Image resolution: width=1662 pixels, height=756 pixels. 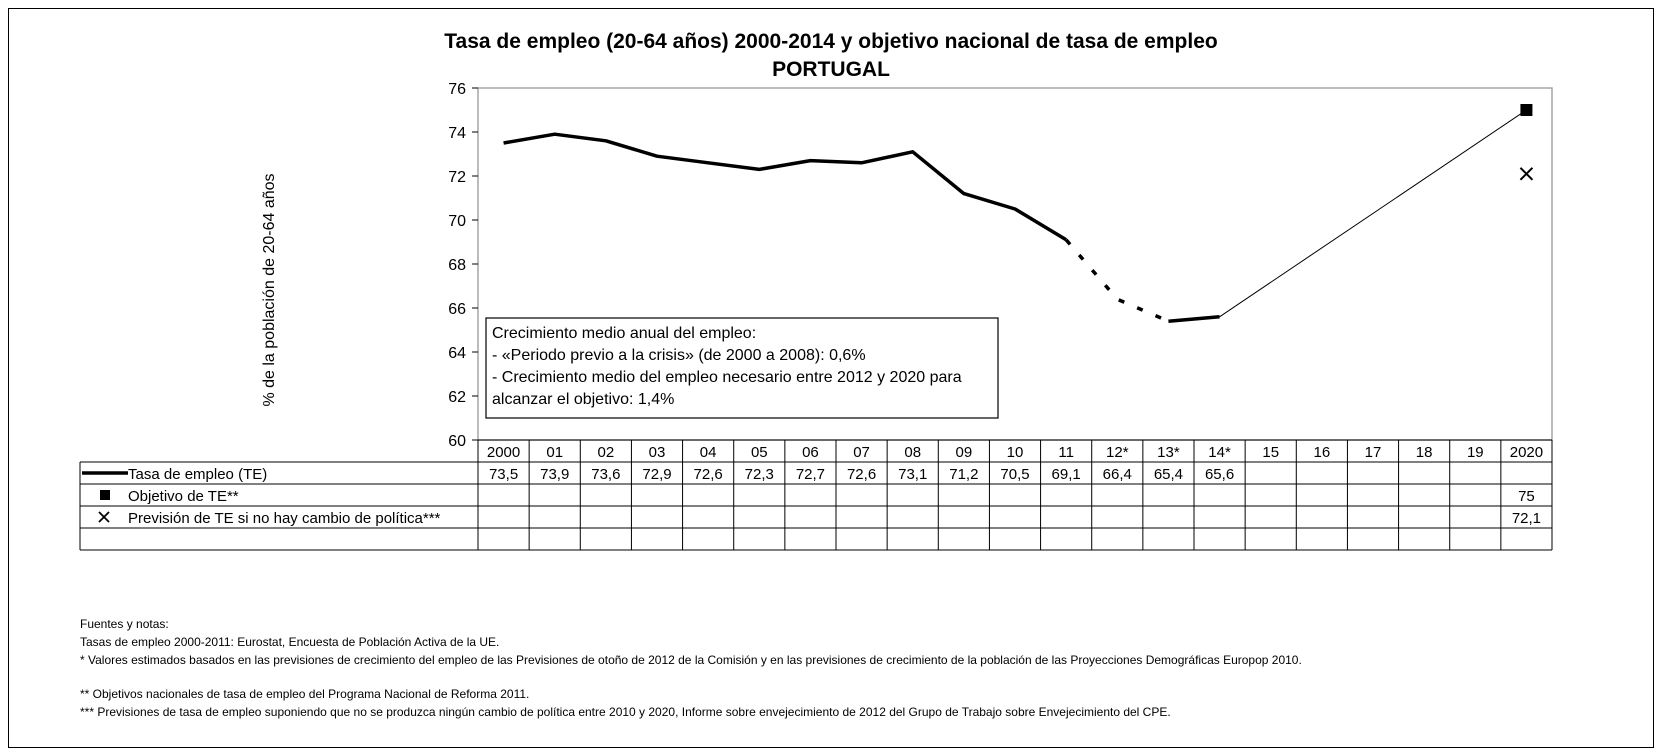 What do you see at coordinates (124, 624) in the screenshot?
I see `note-sources-heading: Fuentes y notas:` at bounding box center [124, 624].